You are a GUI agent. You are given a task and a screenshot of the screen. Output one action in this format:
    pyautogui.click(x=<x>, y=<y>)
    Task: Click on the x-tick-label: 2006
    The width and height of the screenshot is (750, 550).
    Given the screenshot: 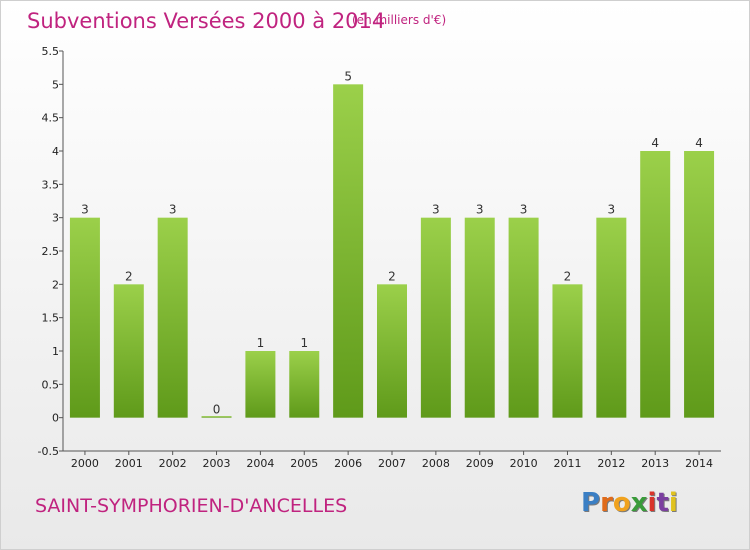 What is the action you would take?
    pyautogui.click(x=348, y=463)
    